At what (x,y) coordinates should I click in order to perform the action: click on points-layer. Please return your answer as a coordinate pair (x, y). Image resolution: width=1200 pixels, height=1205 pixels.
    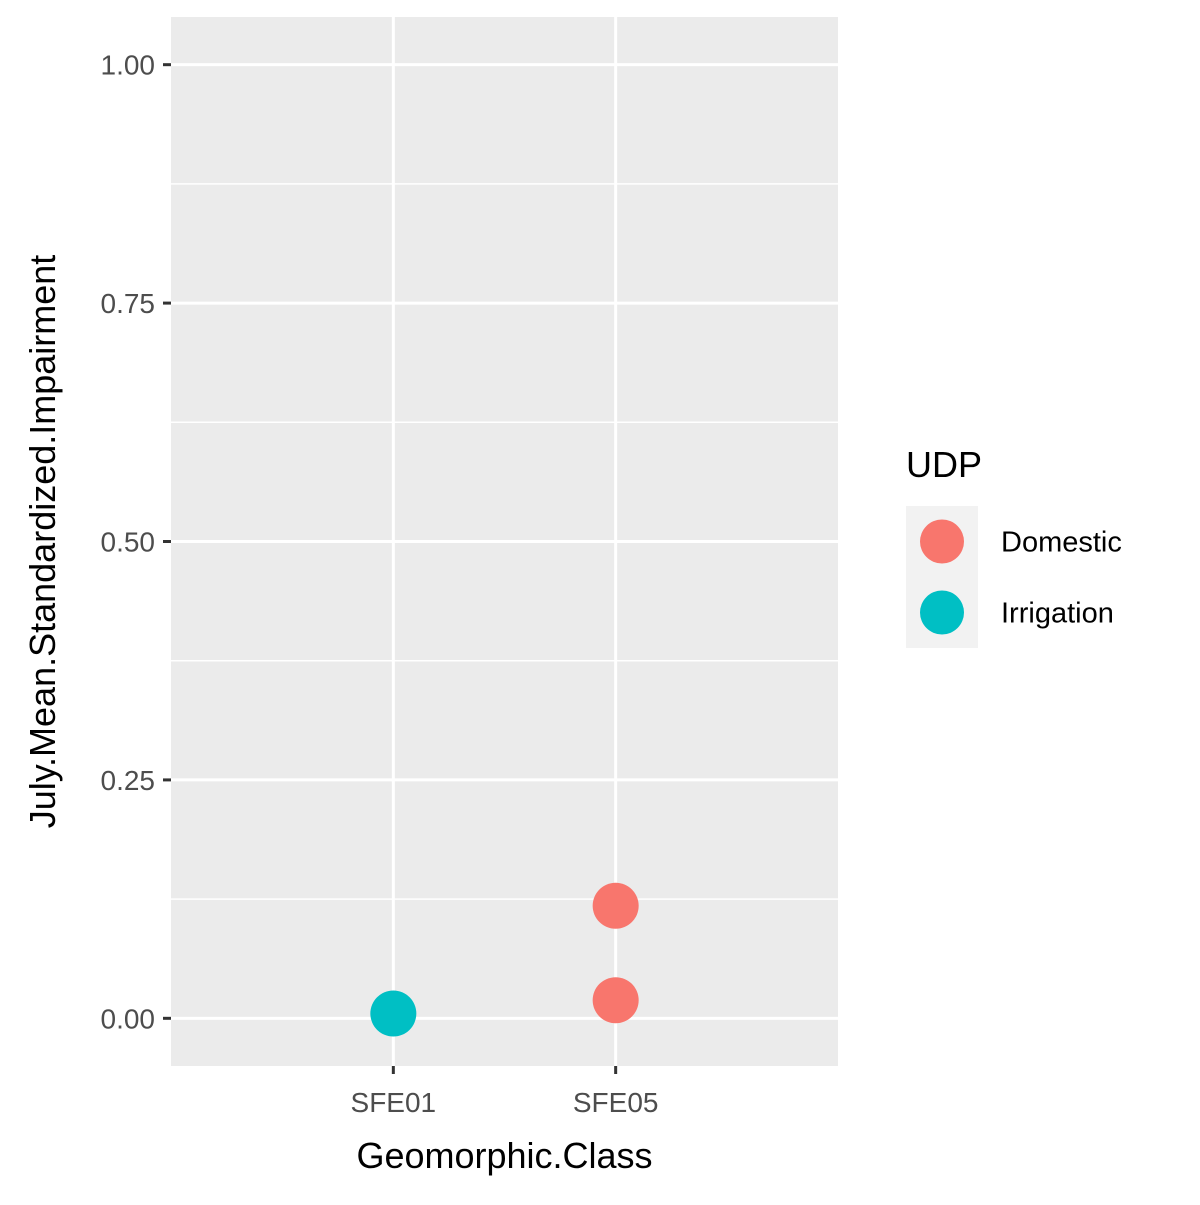
    Looking at the image, I should click on (504, 959).